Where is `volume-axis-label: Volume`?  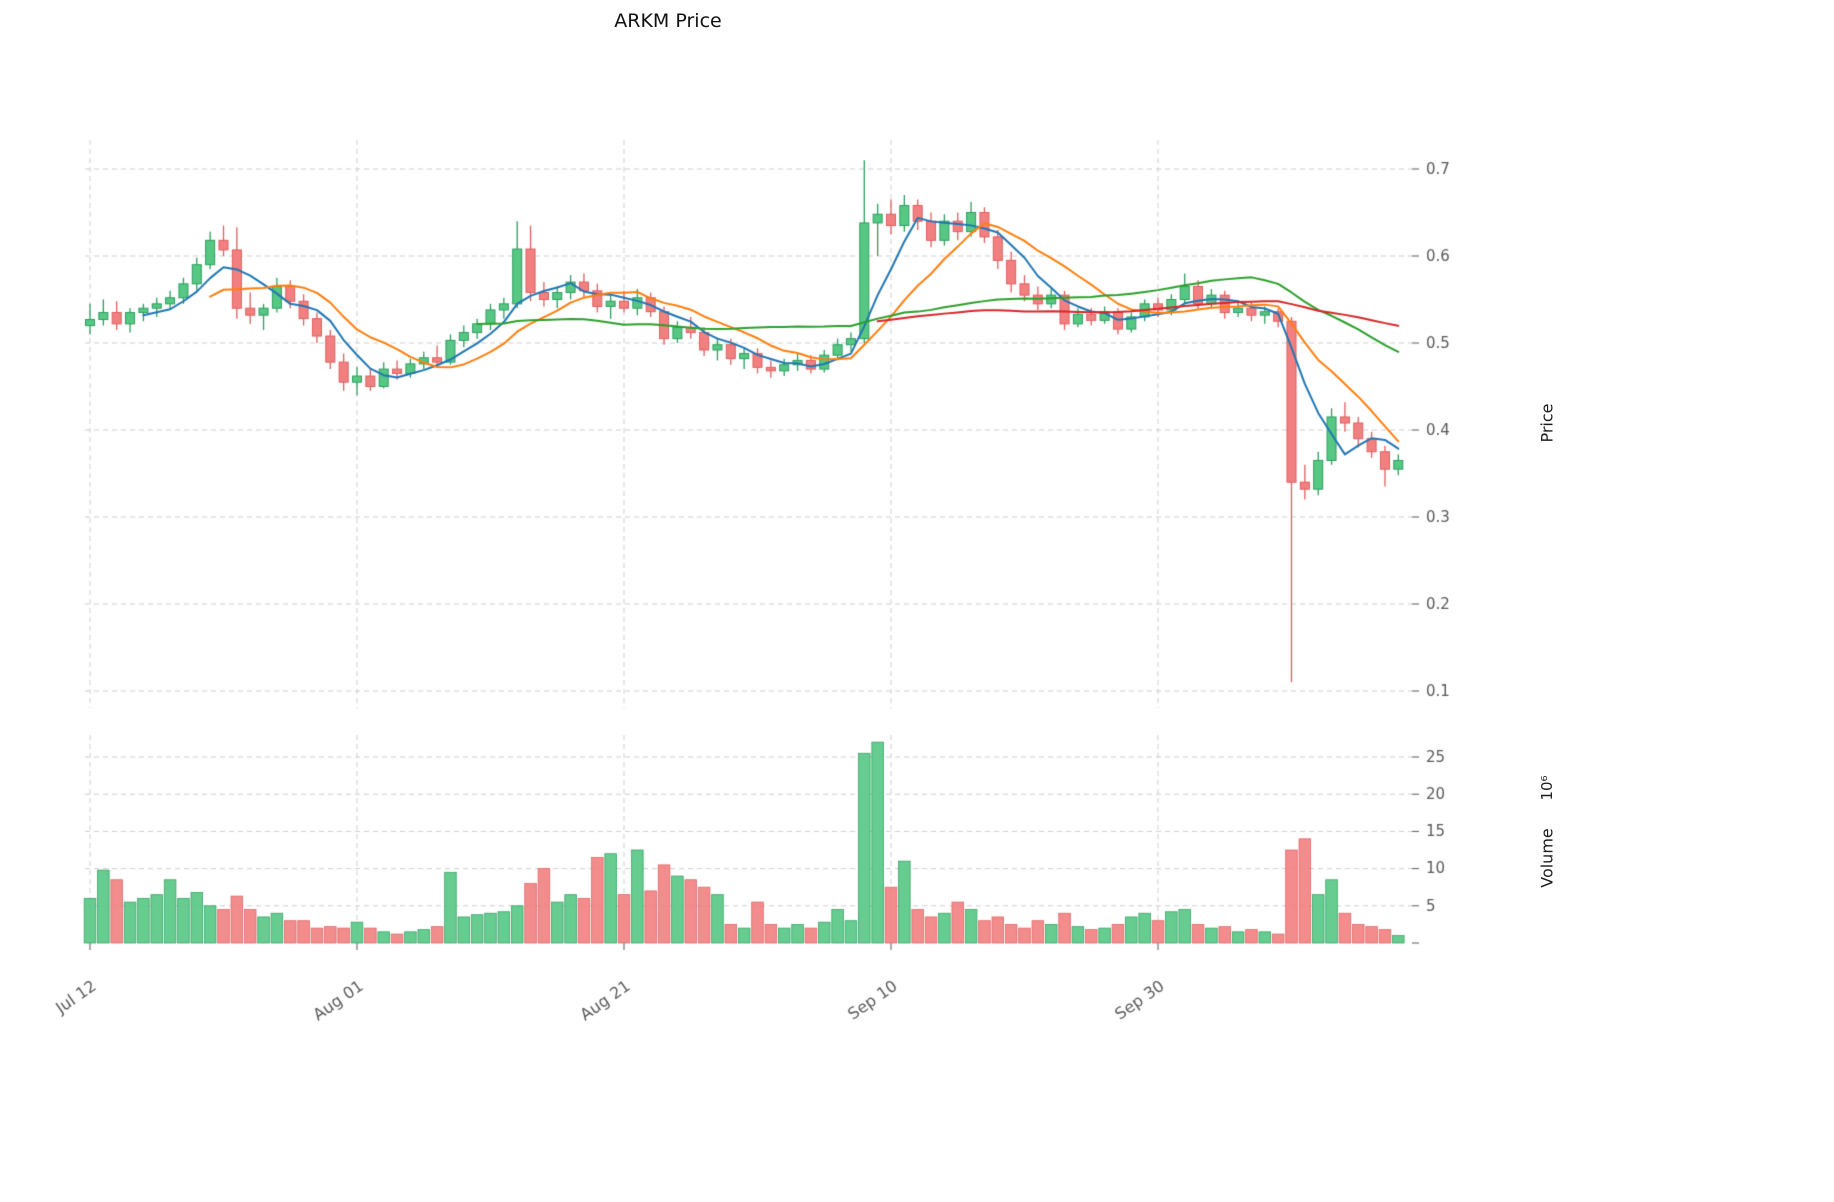
volume-axis-label: Volume is located at coordinates (1547, 858).